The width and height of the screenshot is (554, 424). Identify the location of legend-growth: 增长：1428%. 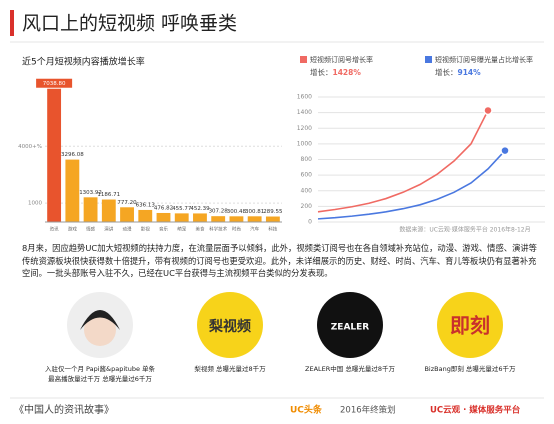
(335, 72).